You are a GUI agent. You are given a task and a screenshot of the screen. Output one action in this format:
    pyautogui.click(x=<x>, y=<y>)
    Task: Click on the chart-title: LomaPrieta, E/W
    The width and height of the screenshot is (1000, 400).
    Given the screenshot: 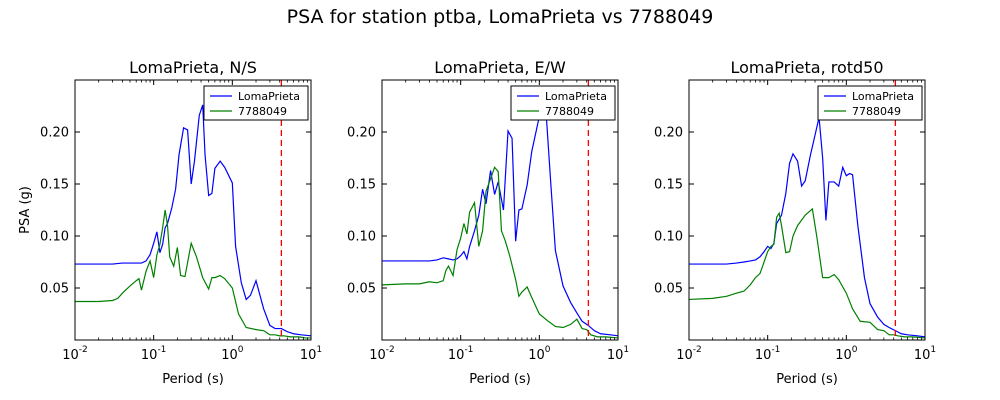 What is the action you would take?
    pyautogui.click(x=500, y=67)
    